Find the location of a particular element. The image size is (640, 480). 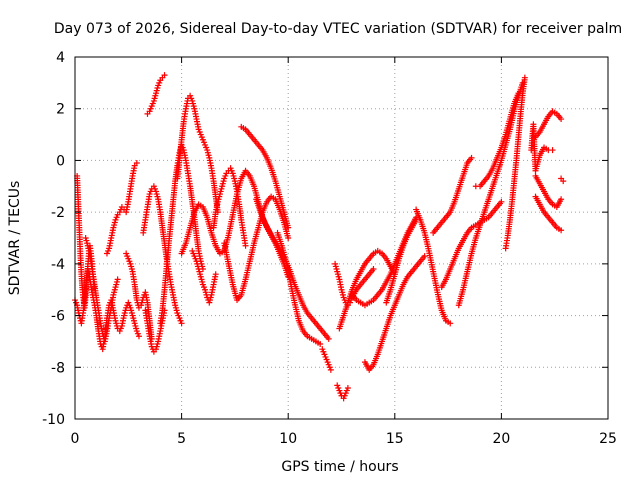

y-tick-label: 0 is located at coordinates (60, 161).